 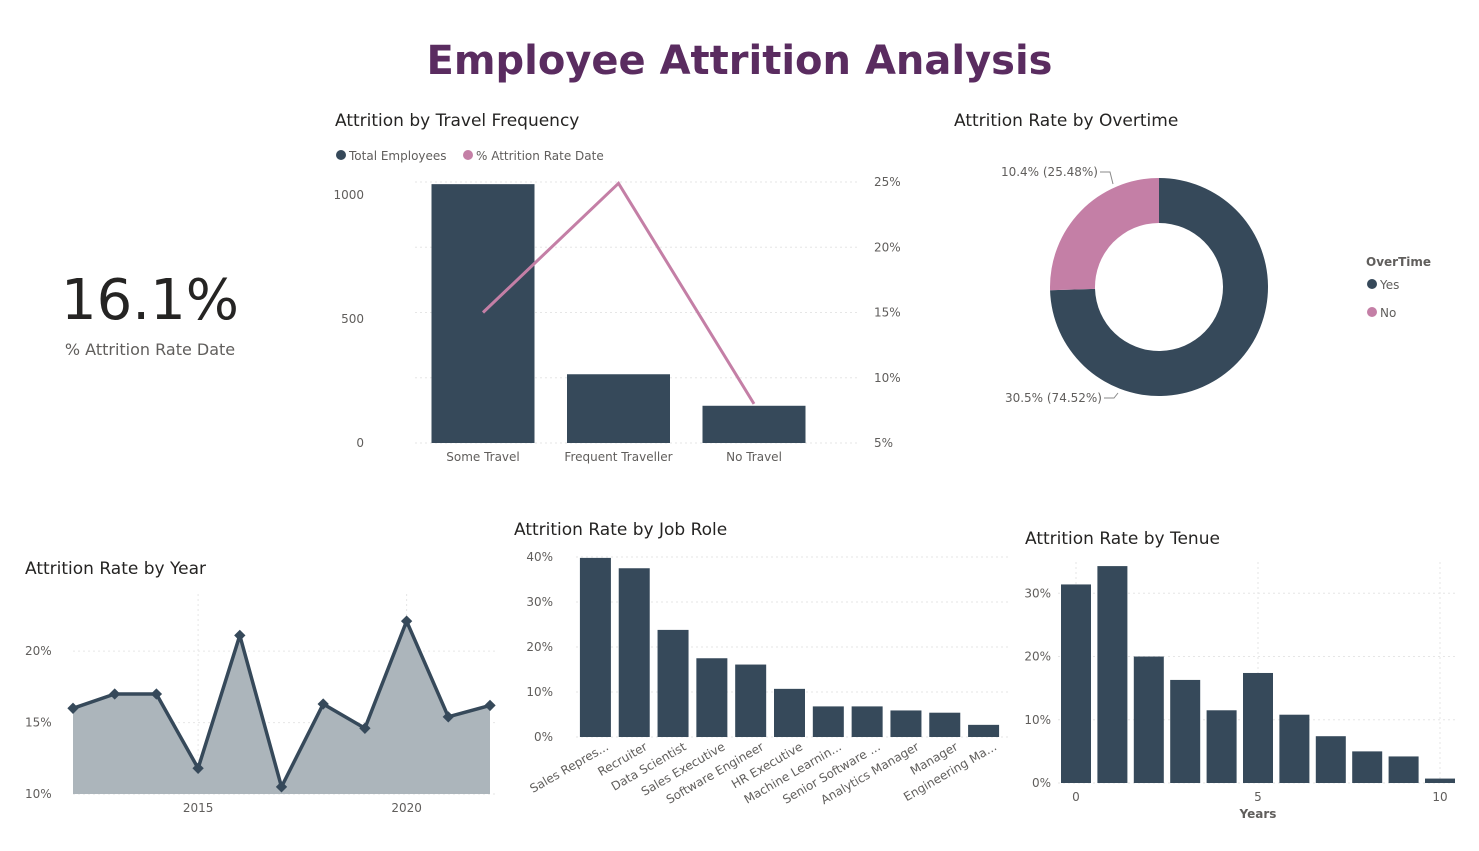 What do you see at coordinates (543, 737) in the screenshot?
I see `jobrole-y-tick-label: 0%` at bounding box center [543, 737].